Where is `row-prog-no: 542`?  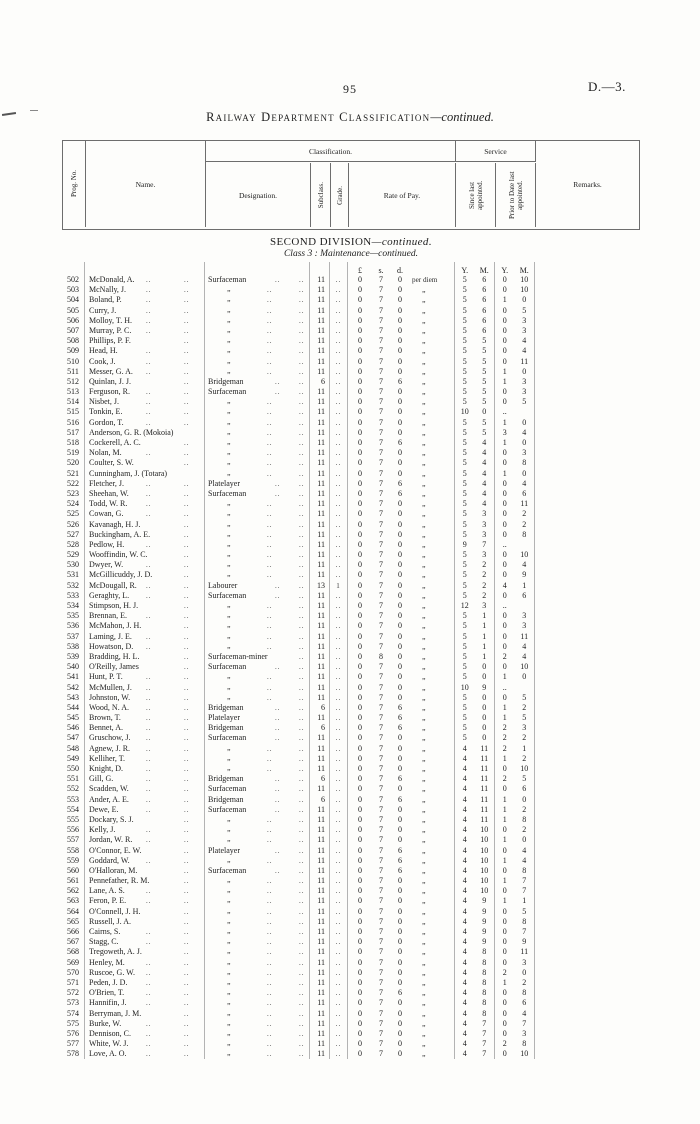 row-prog-no: 542 is located at coordinates (73, 687).